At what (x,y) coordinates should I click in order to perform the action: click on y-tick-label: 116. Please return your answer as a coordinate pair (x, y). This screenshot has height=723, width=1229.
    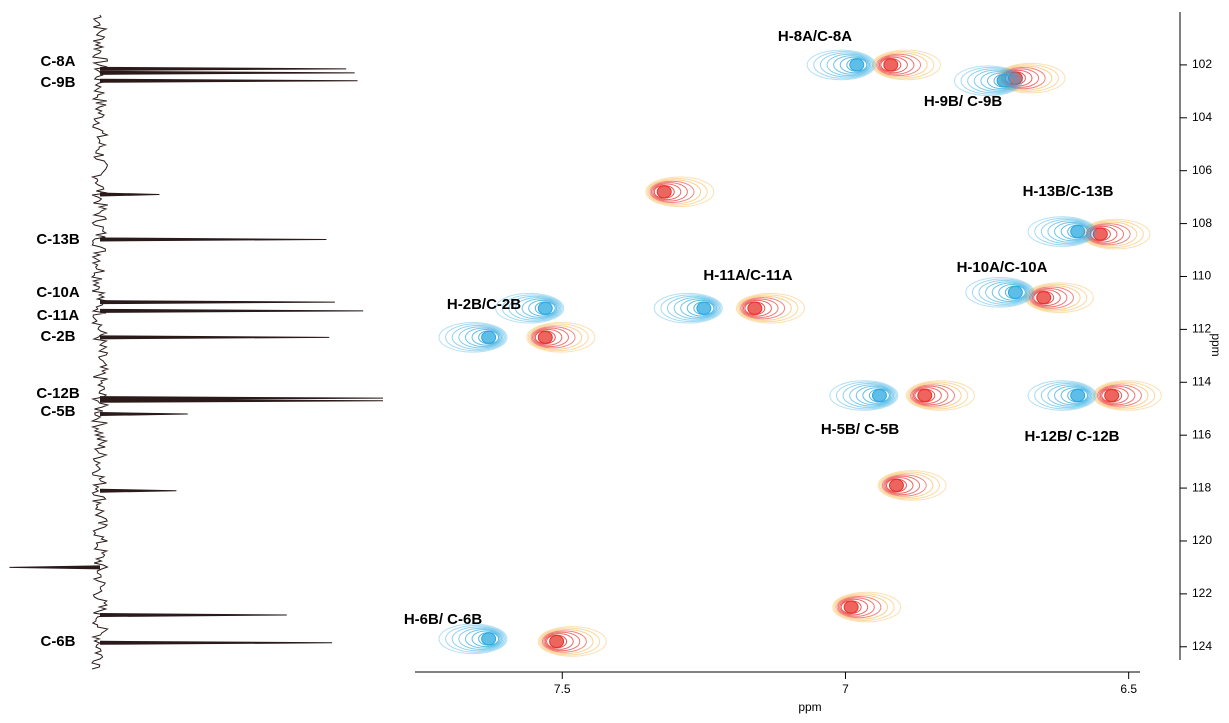
    Looking at the image, I should click on (1201, 434).